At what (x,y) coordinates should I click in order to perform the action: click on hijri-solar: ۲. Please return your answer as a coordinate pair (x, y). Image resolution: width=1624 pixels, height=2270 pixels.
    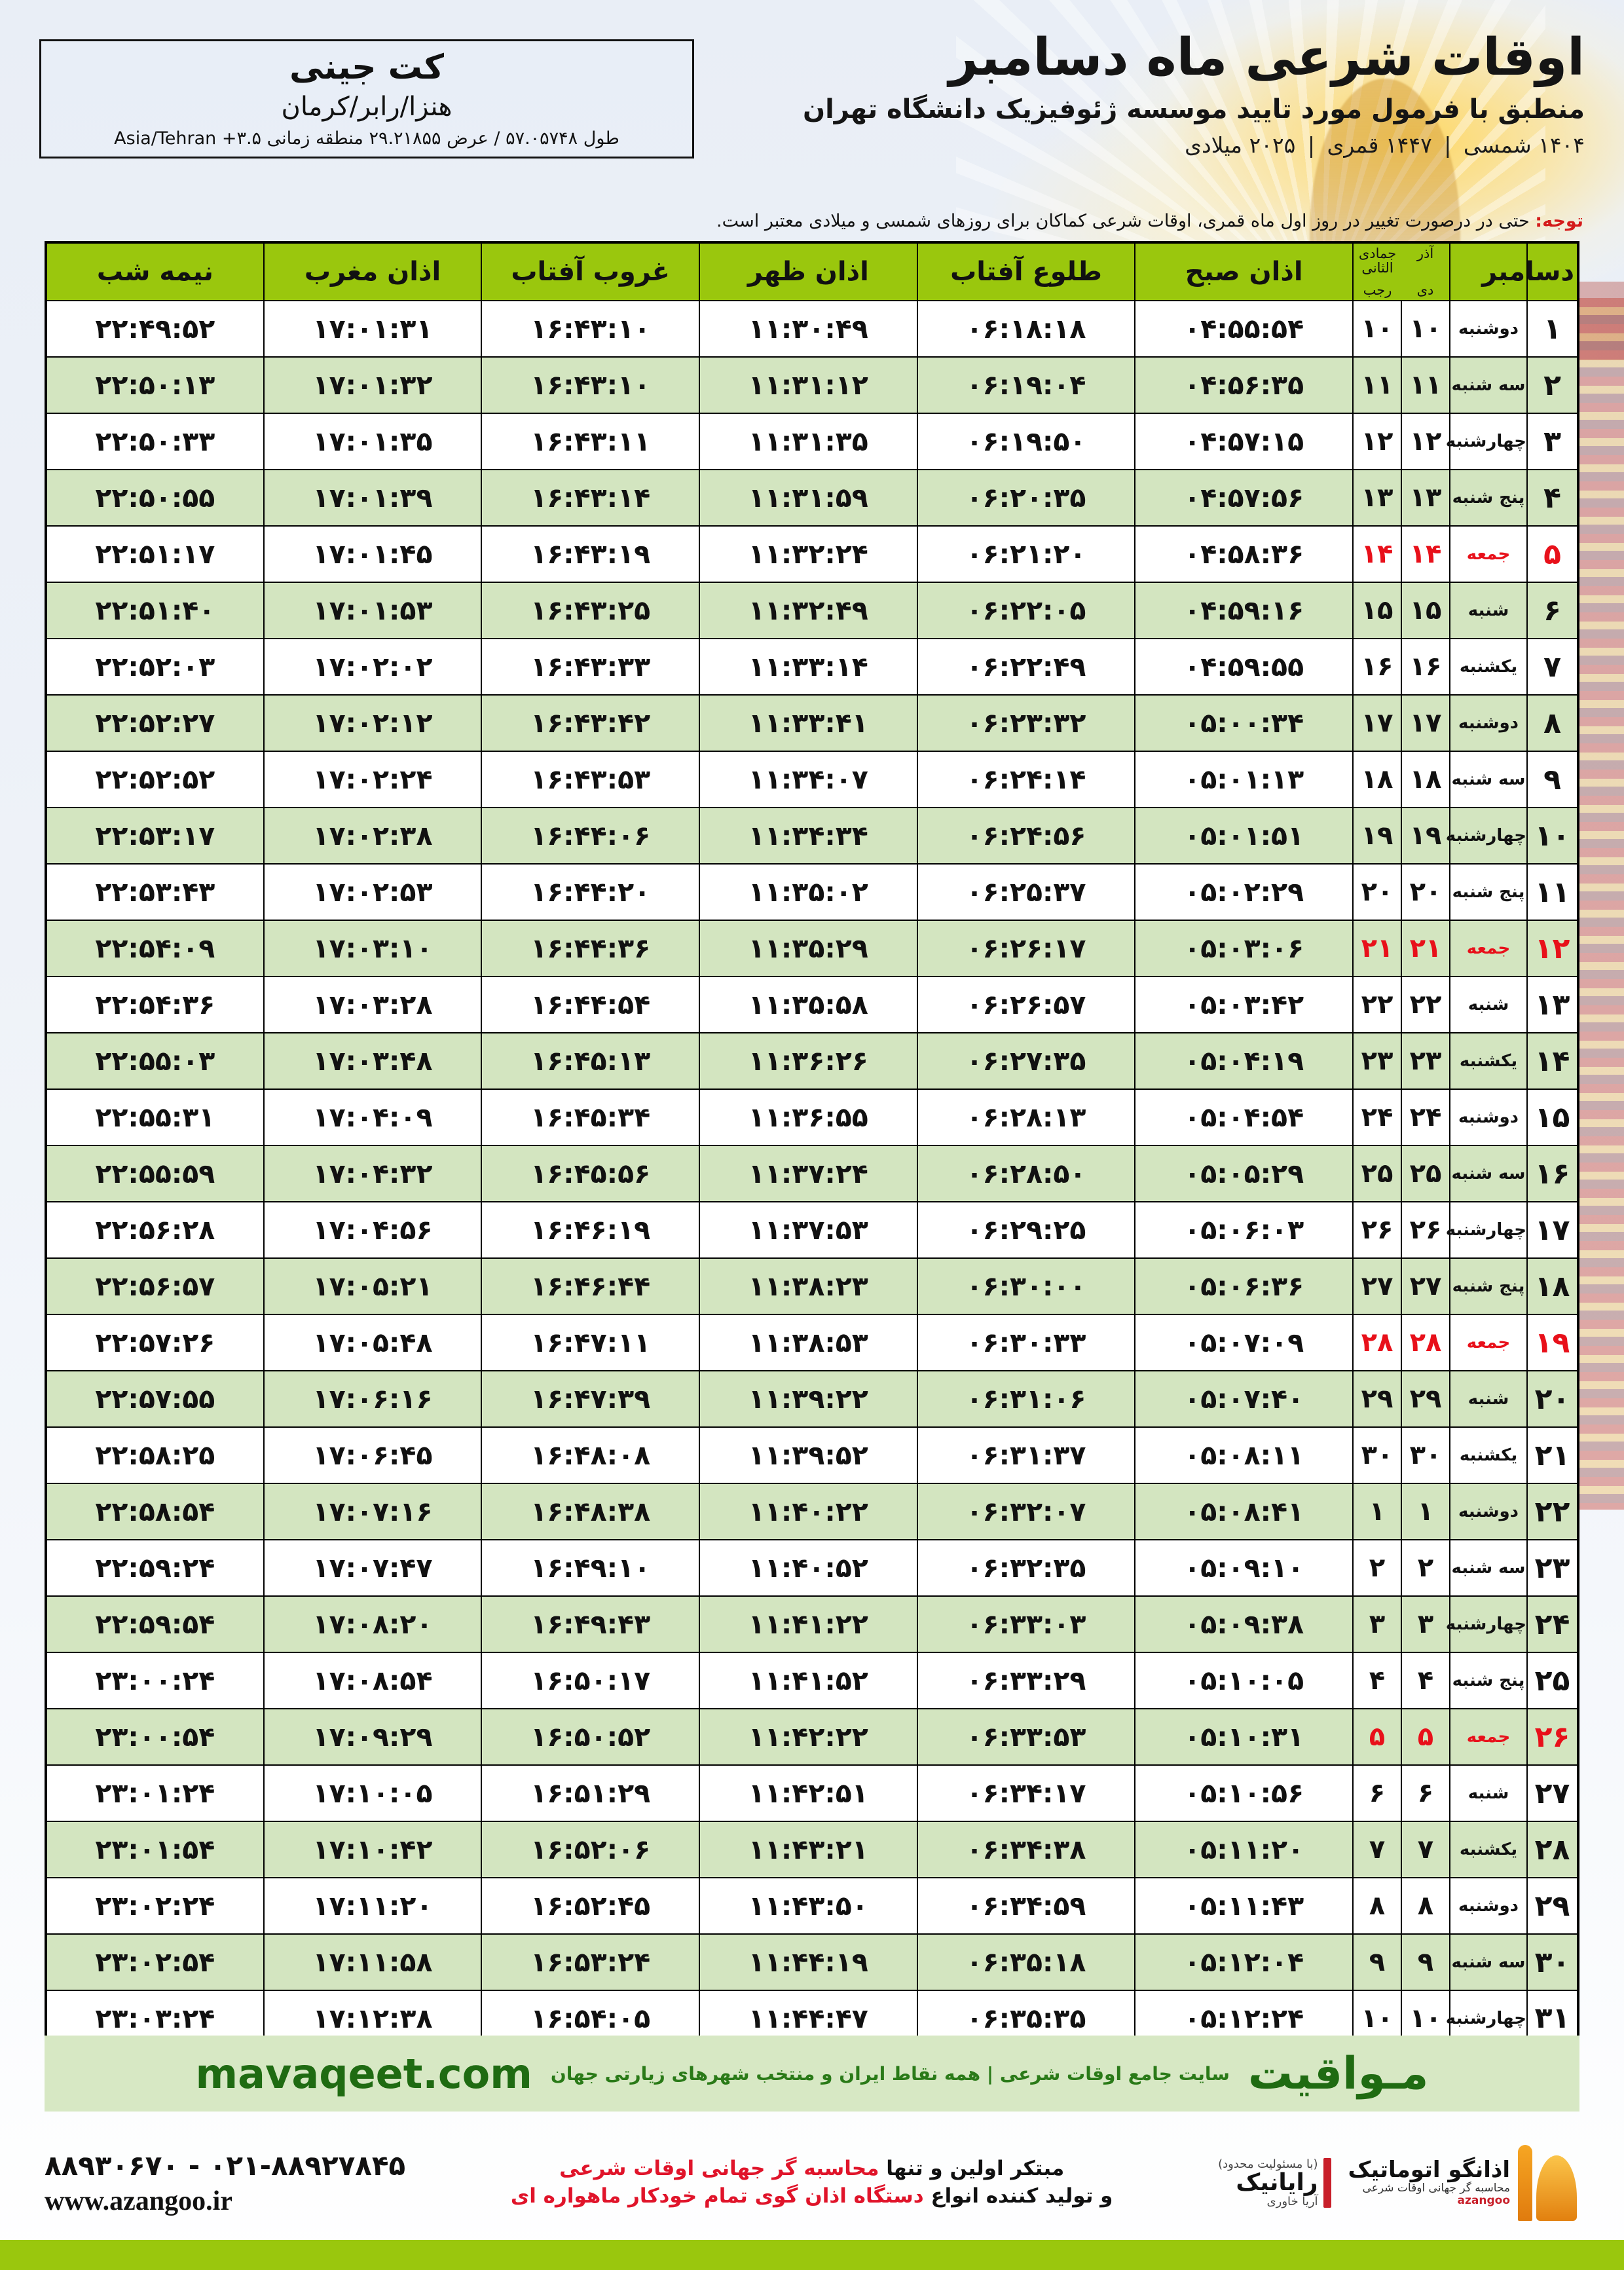
    Looking at the image, I should click on (1425, 1568).